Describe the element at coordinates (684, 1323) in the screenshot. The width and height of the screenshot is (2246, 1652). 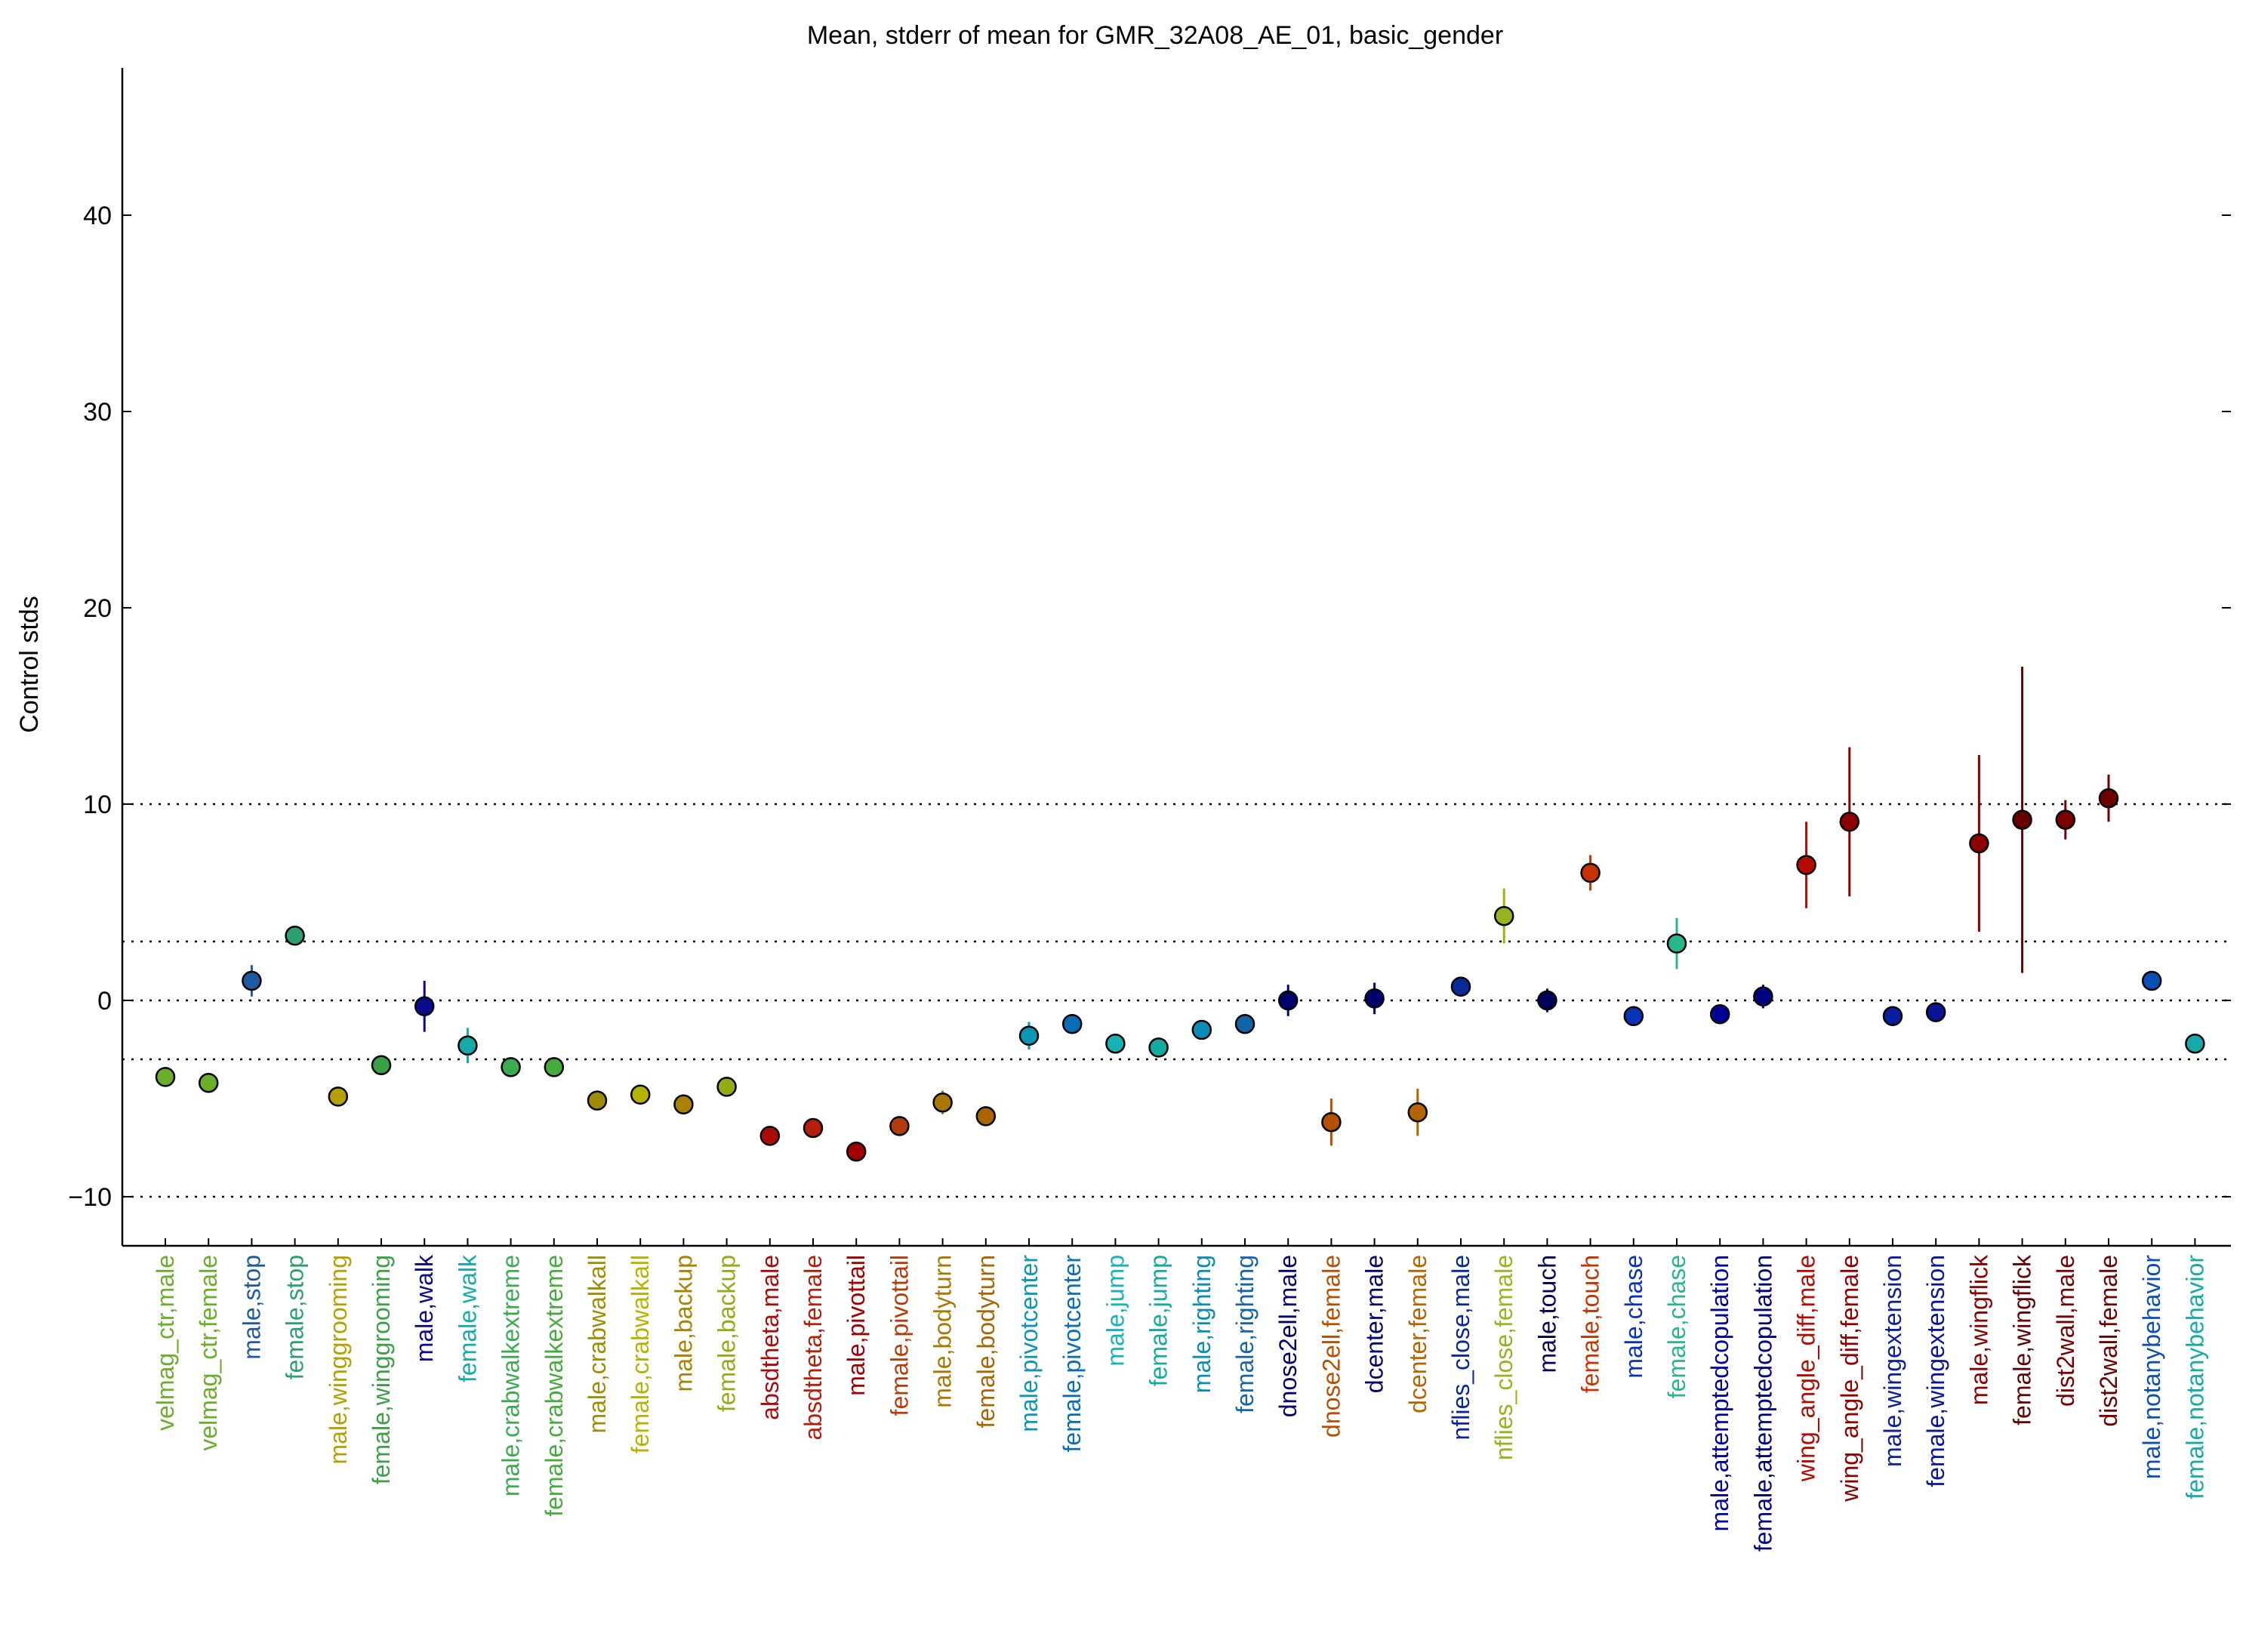
I see `x-tick-label: male,backup` at that location.